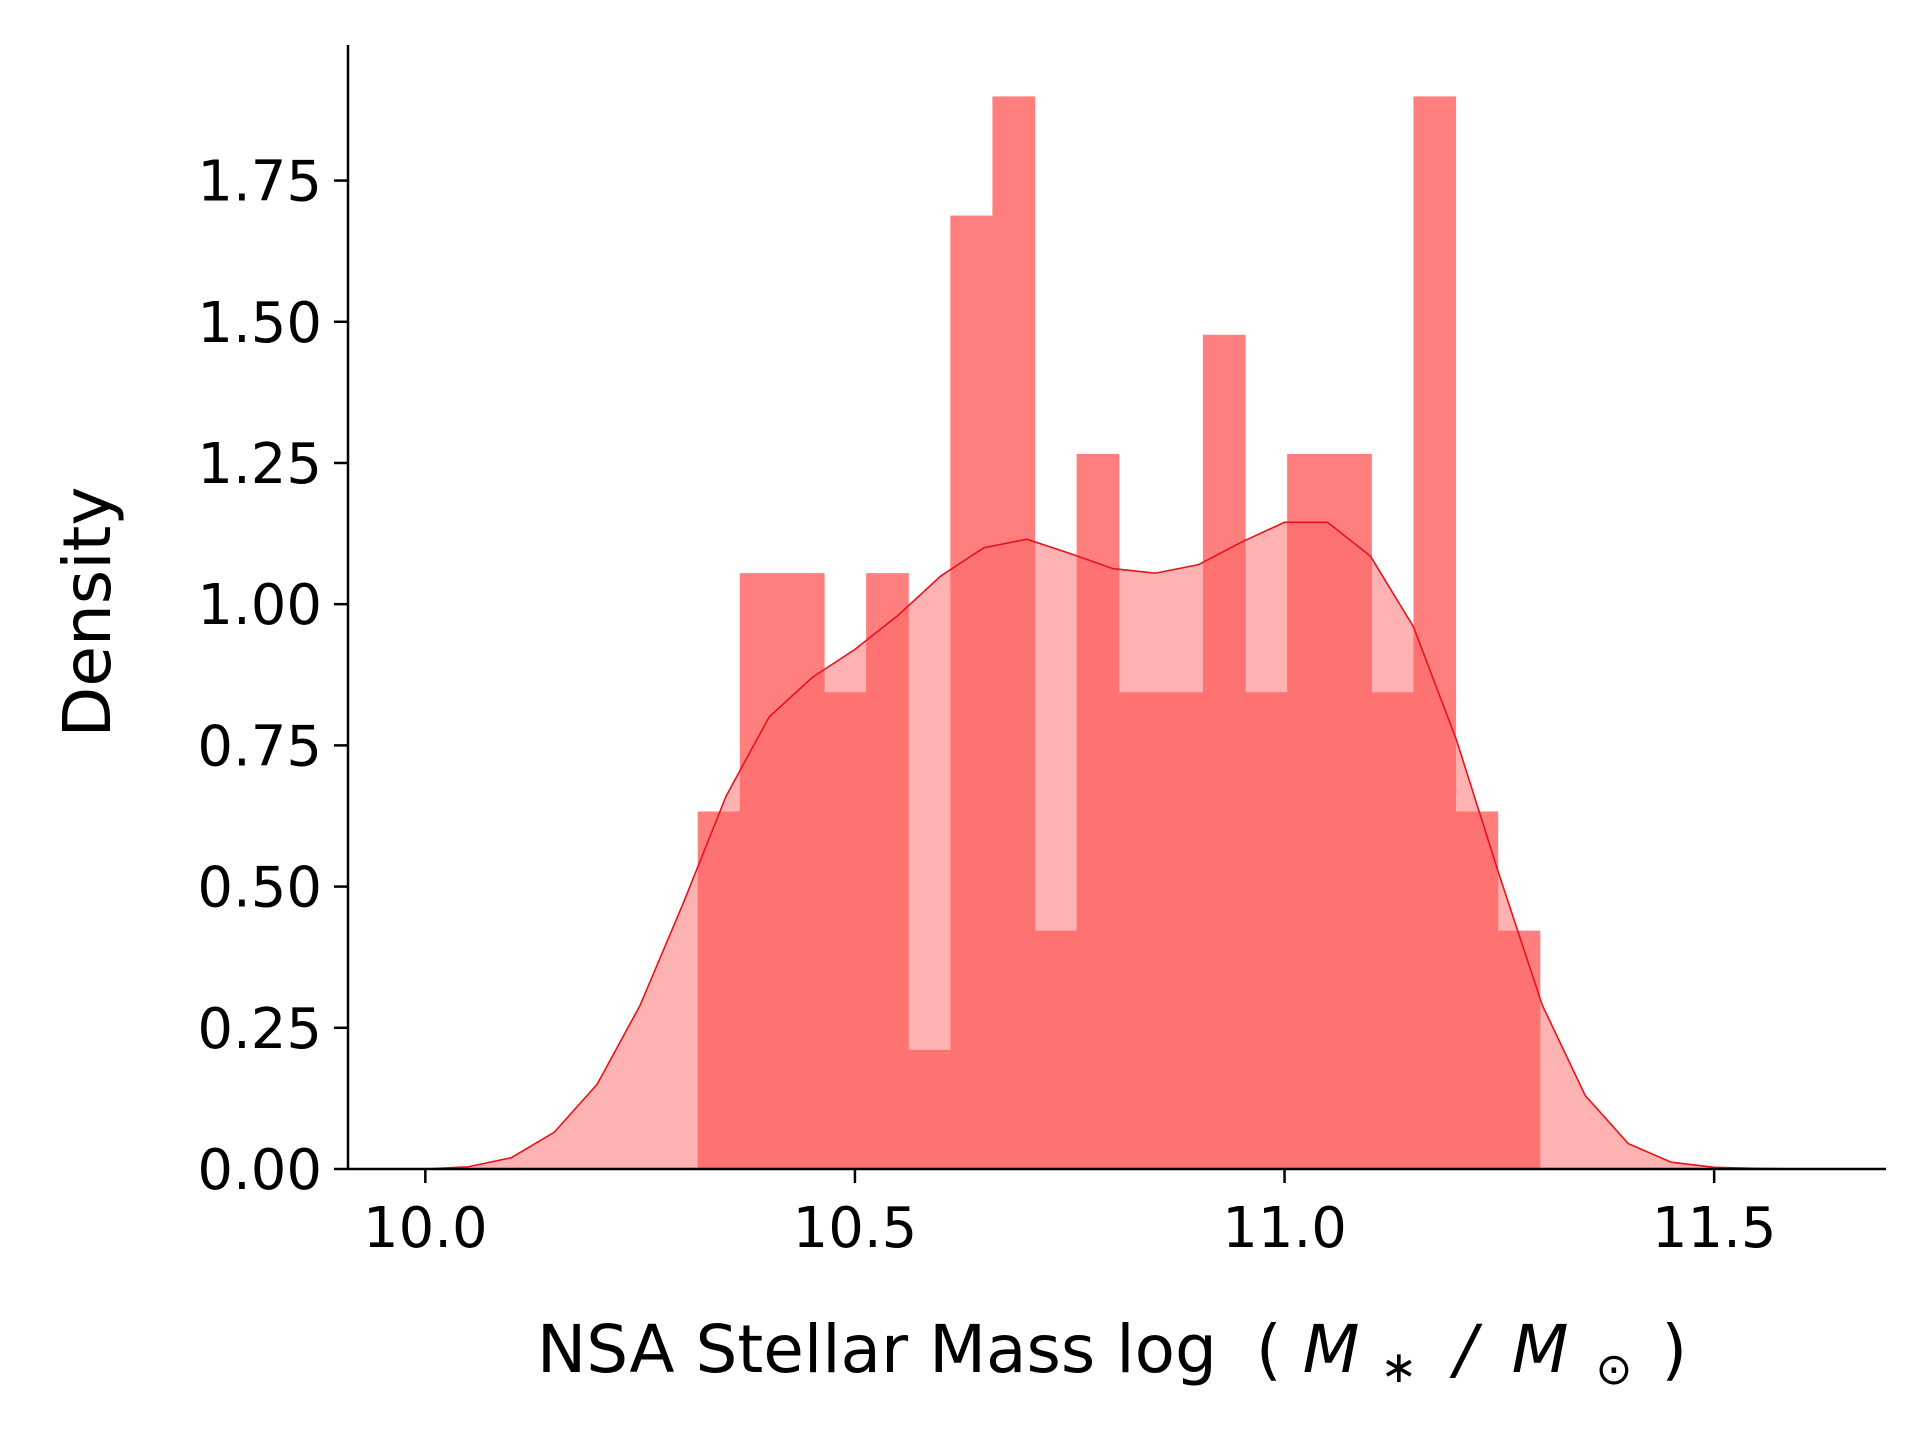  I want to click on x-tick-label: 11.5, so click(1714, 1228).